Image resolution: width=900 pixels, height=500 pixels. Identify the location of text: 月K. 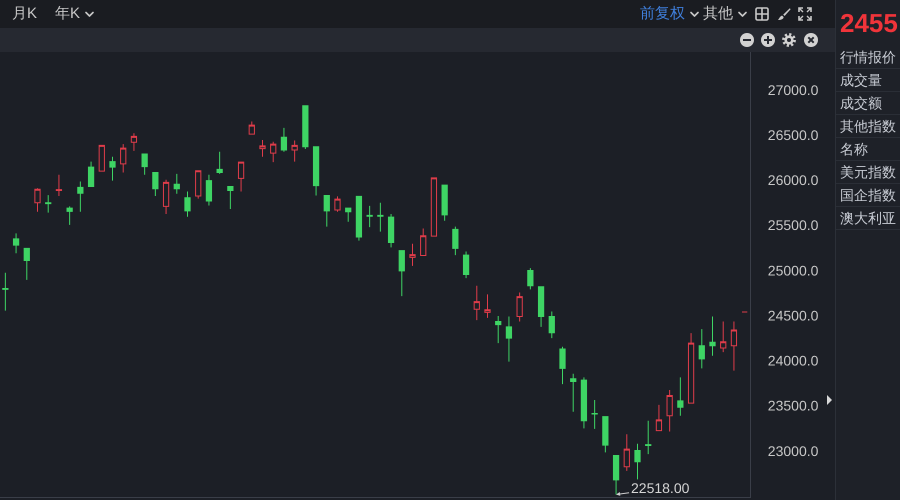
(25, 14).